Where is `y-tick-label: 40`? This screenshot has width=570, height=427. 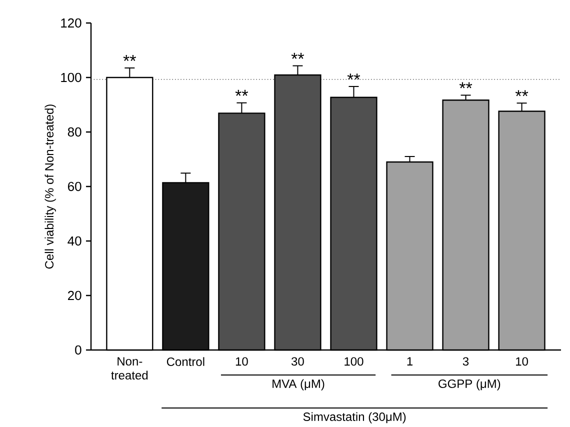
y-tick-label: 40 is located at coordinates (75, 241).